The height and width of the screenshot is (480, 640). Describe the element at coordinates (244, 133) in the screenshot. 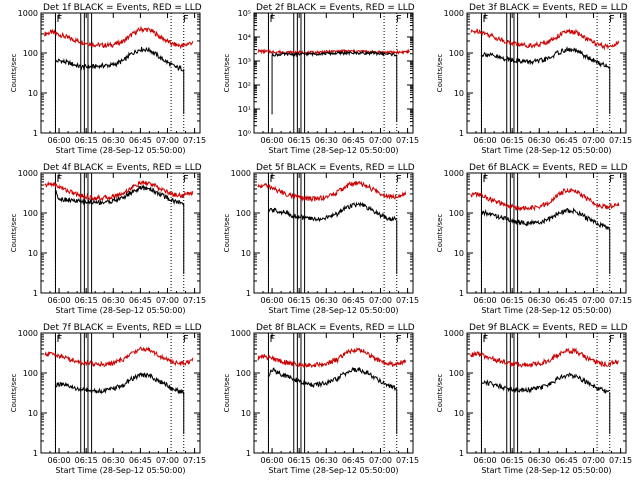

I see `y-tick-label: 10⁰` at that location.